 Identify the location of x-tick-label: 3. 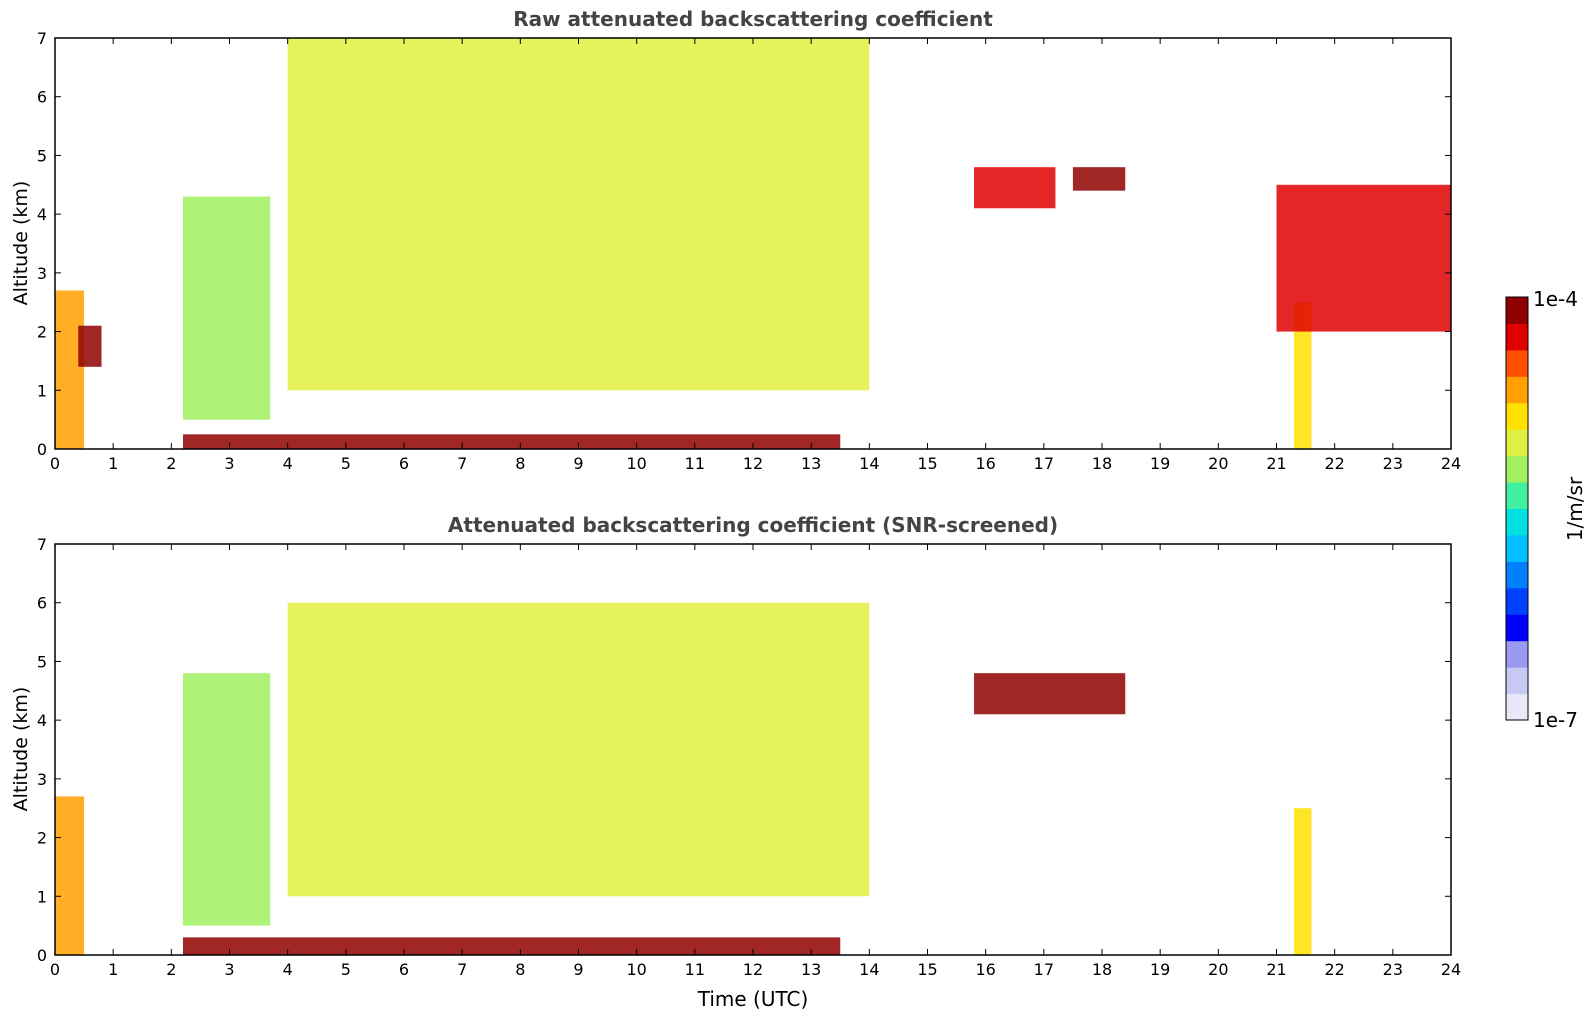
(229, 969).